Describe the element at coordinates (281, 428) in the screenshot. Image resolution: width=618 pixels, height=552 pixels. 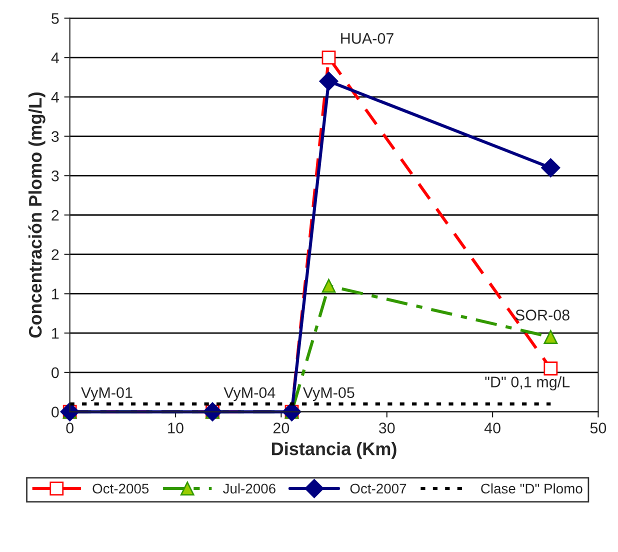
I see `x-tick-label: 20` at that location.